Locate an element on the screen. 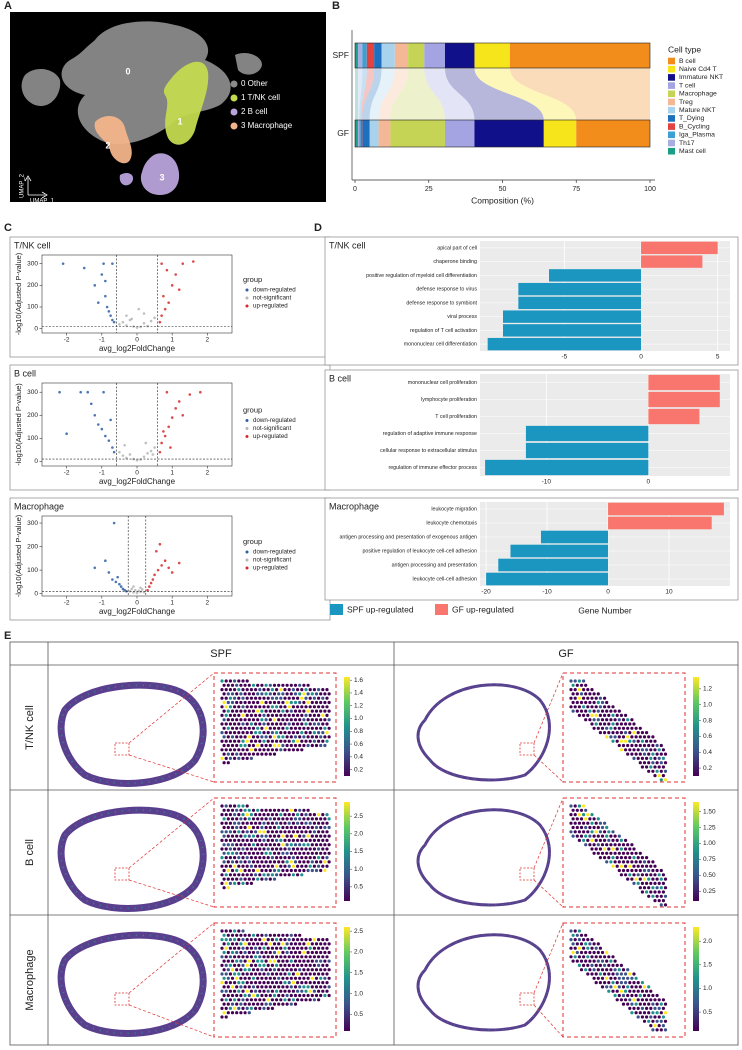 The image size is (742, 1050). panel-title: Macrophage is located at coordinates (39, 506).